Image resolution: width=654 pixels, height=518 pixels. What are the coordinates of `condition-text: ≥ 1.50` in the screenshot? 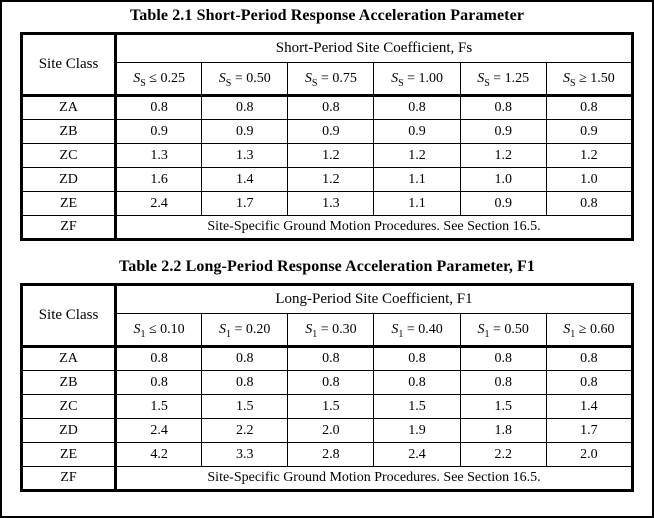 It's located at (597, 78).